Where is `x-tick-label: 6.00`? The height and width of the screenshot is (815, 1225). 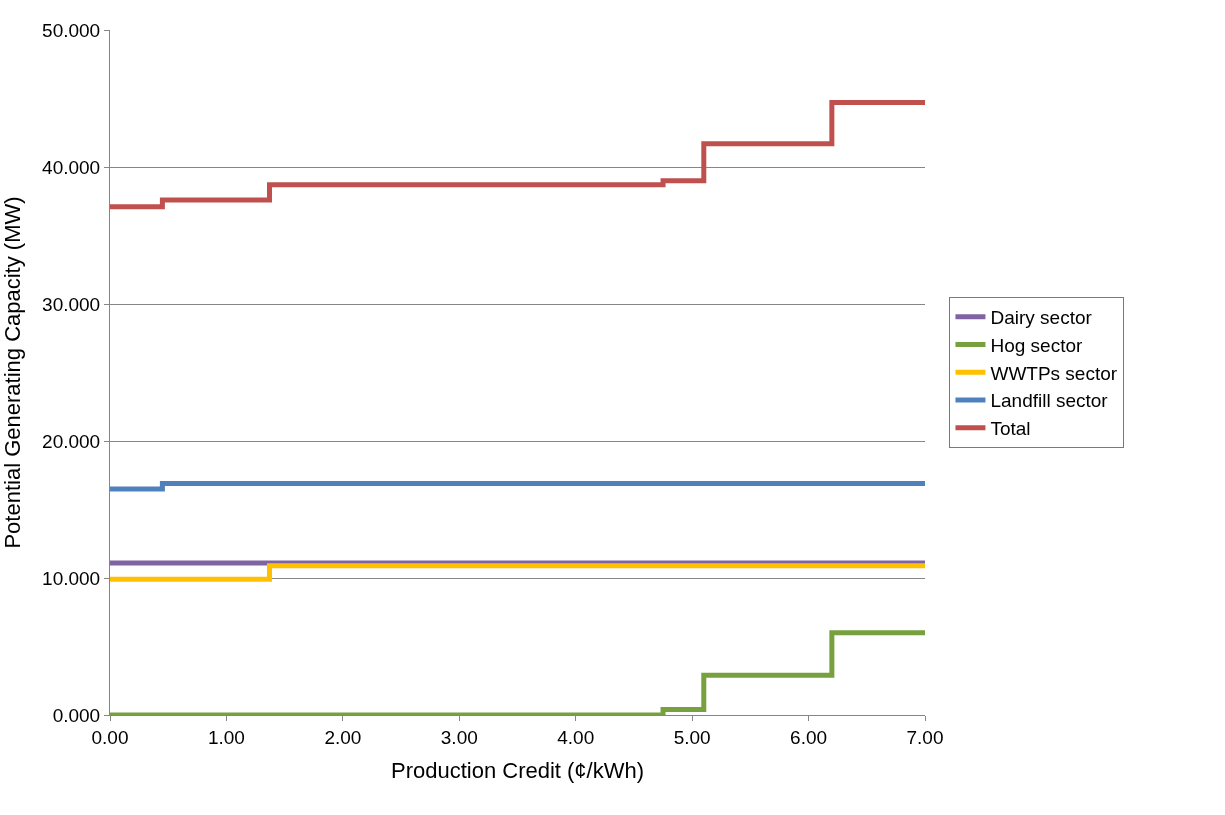
x-tick-label: 6.00 is located at coordinates (809, 737).